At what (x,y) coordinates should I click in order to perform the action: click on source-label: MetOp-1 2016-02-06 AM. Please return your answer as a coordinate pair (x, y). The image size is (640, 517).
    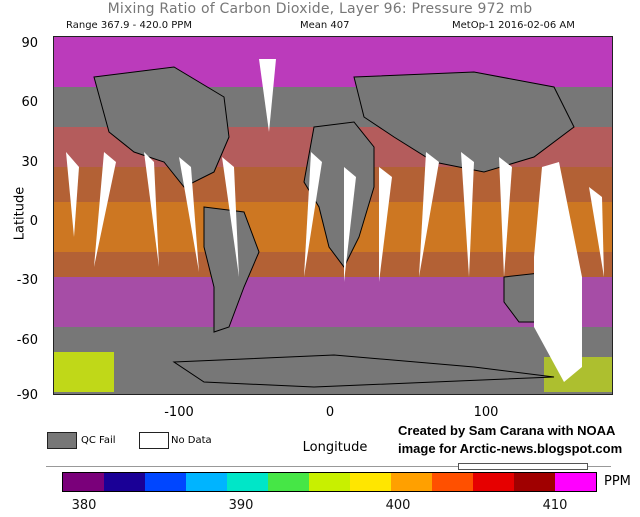
    Looking at the image, I should click on (513, 25).